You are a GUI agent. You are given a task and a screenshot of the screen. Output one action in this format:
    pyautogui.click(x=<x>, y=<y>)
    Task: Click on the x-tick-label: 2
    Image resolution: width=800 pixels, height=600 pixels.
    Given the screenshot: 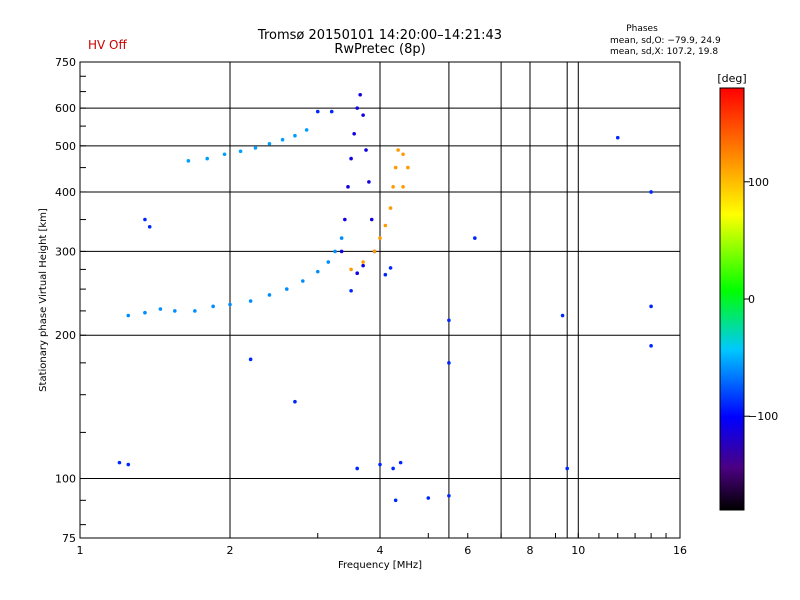 What is the action you would take?
    pyautogui.click(x=230, y=550)
    